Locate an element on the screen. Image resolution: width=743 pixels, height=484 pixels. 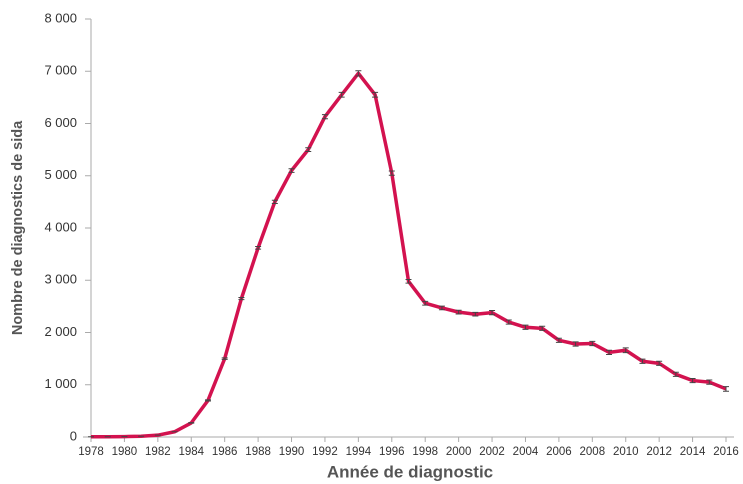
y-tick-label: 6 000 is located at coordinates (60, 122).